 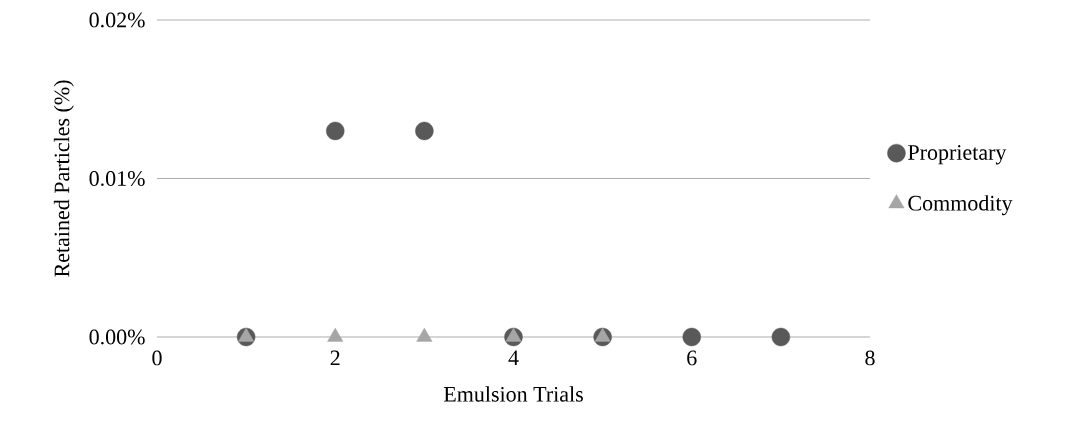 I want to click on x-tick-label: 0, so click(x=157, y=358).